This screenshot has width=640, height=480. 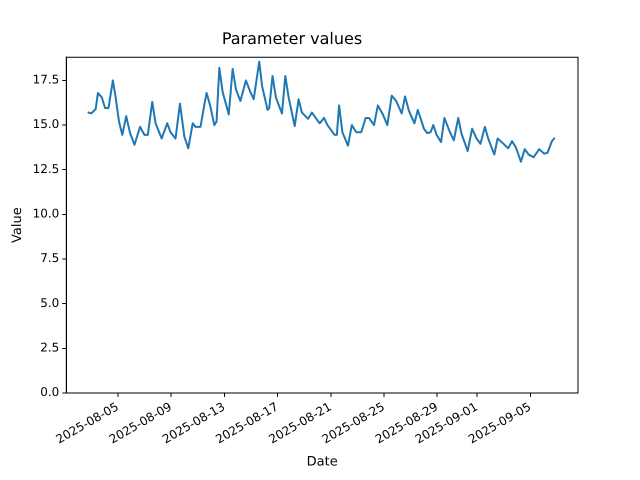 I want to click on y-tick-label: 2.5, so click(x=50, y=347).